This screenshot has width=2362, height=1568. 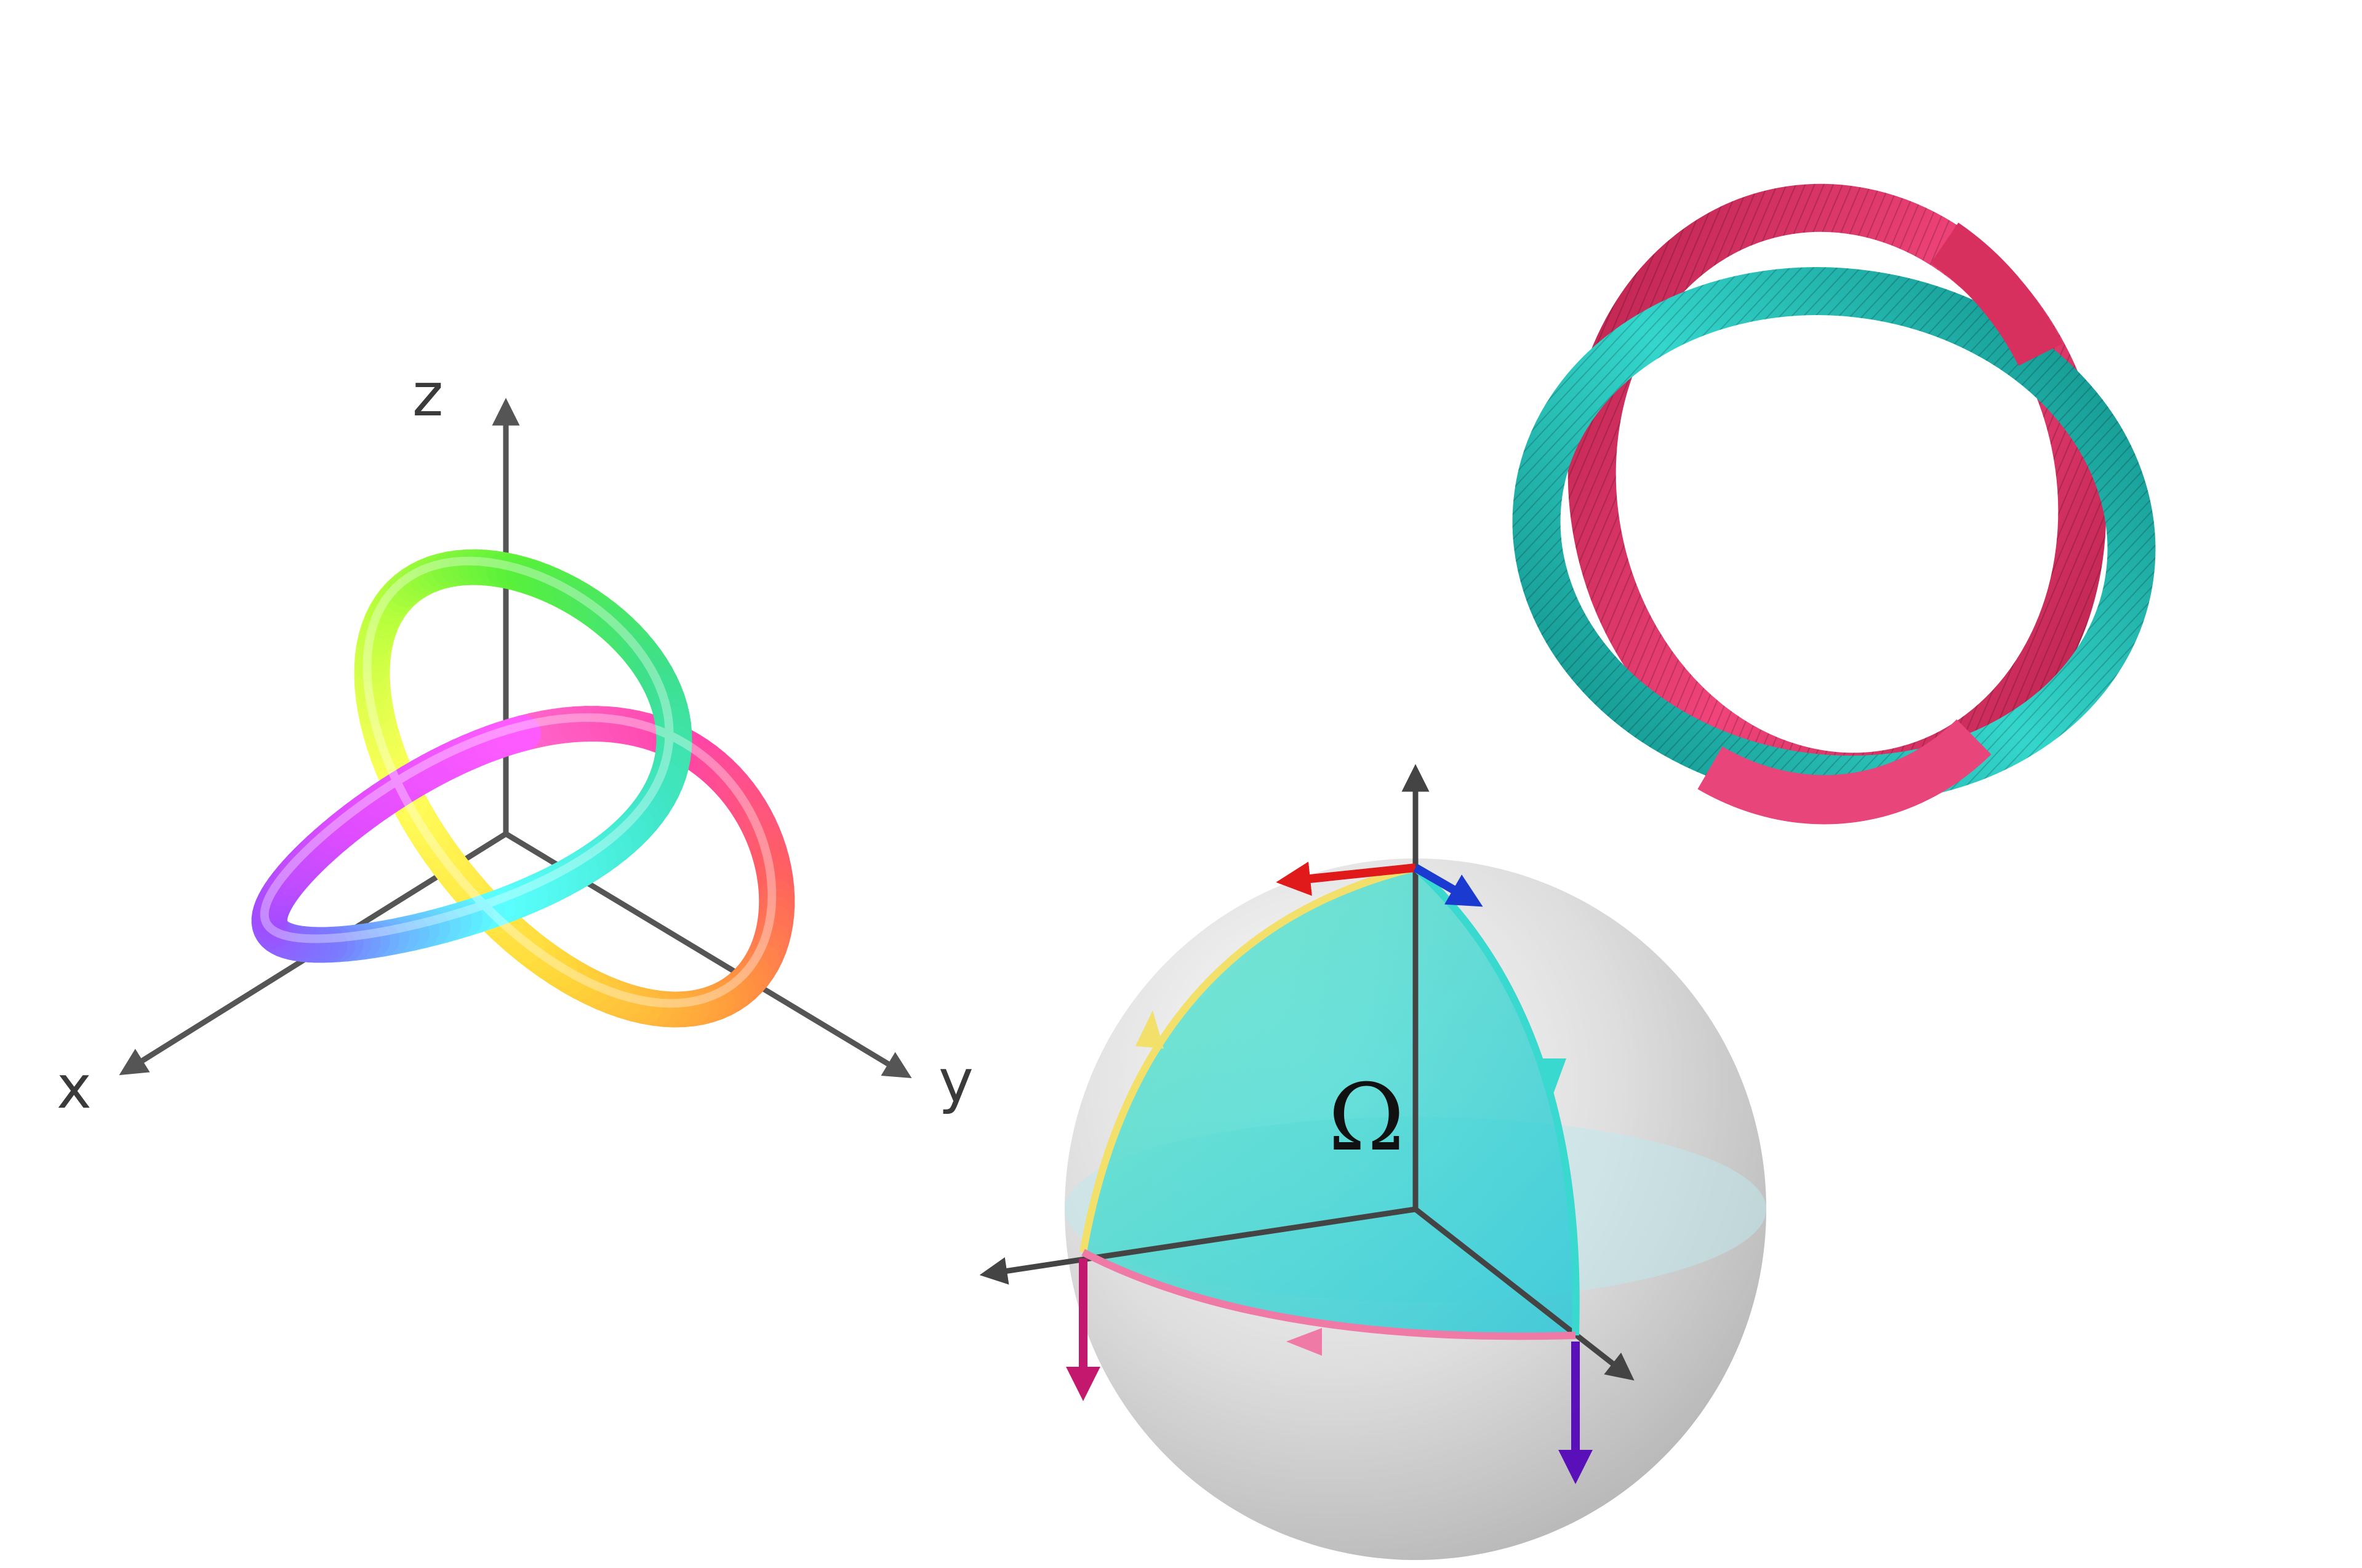 I want to click on octant-axis-left, so click(x=1198, y=1245).